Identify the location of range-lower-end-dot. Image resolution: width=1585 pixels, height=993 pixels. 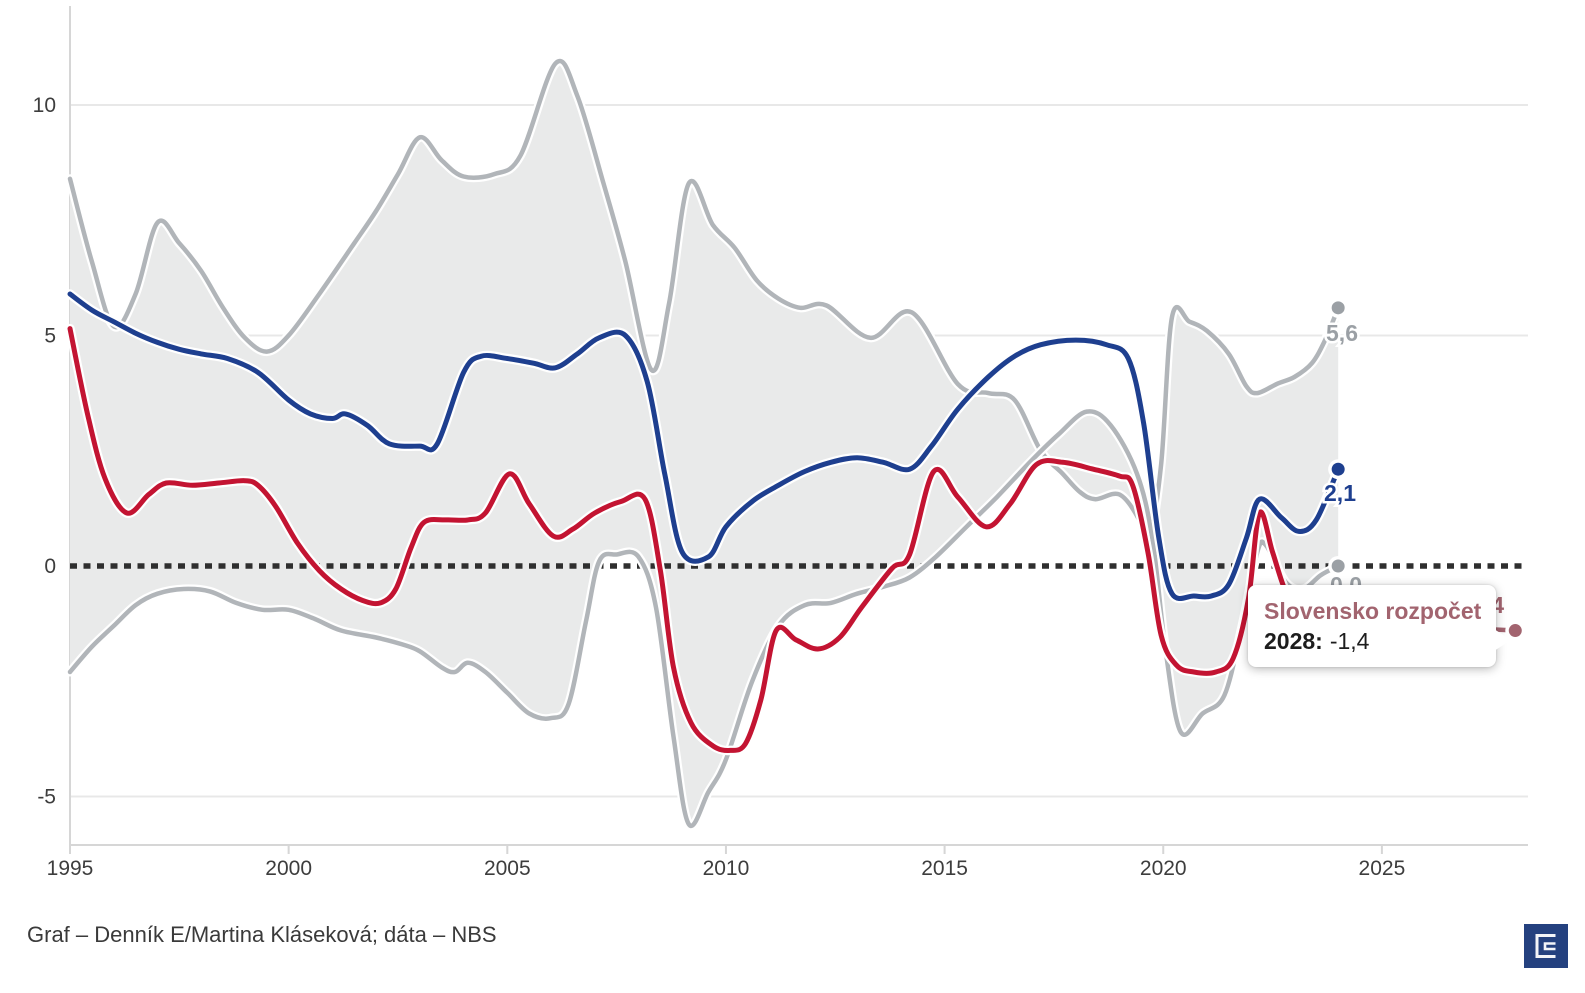
(1338, 566).